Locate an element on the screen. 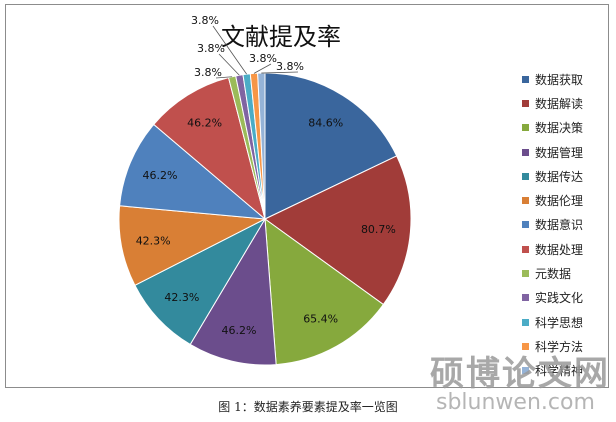  figure-caption: 图 1：数据素养要素提及率一览图 is located at coordinates (308, 407).